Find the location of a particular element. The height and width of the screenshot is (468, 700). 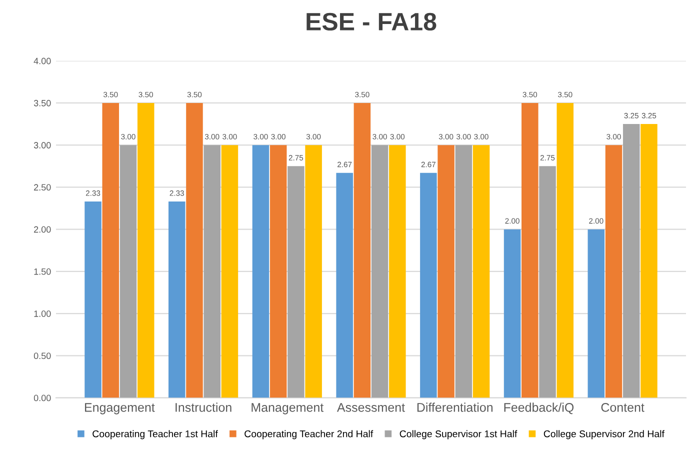

y-tick-label: 3.00 is located at coordinates (42, 145).